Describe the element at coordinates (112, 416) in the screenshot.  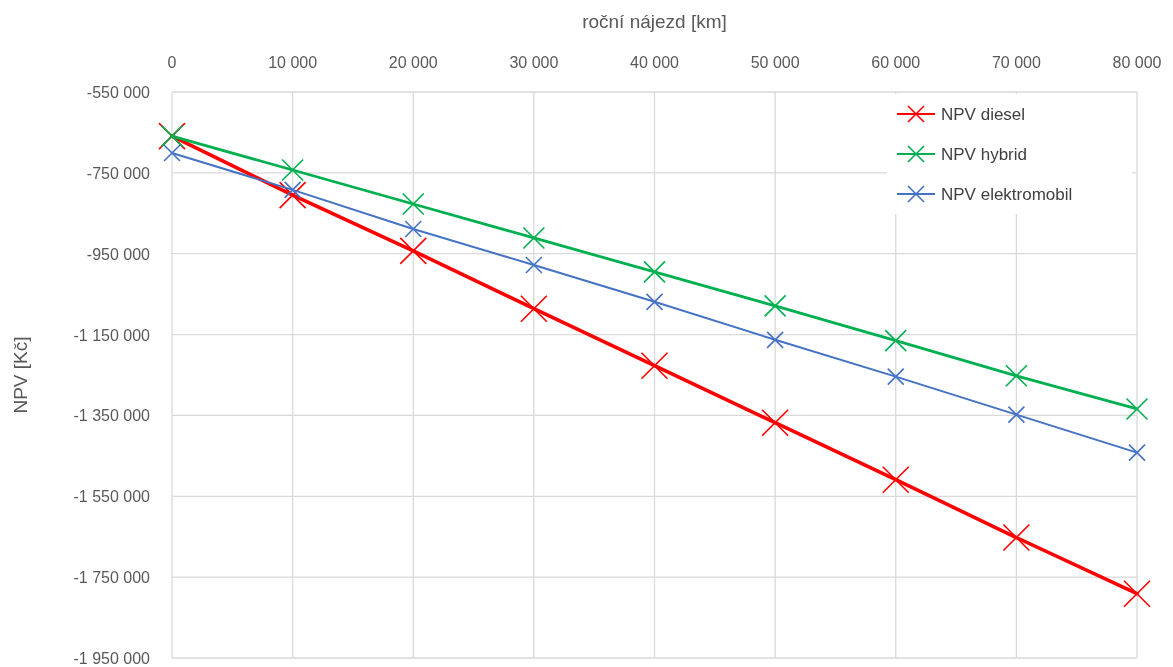
I see `y-tick-label: -1 350 000` at that location.